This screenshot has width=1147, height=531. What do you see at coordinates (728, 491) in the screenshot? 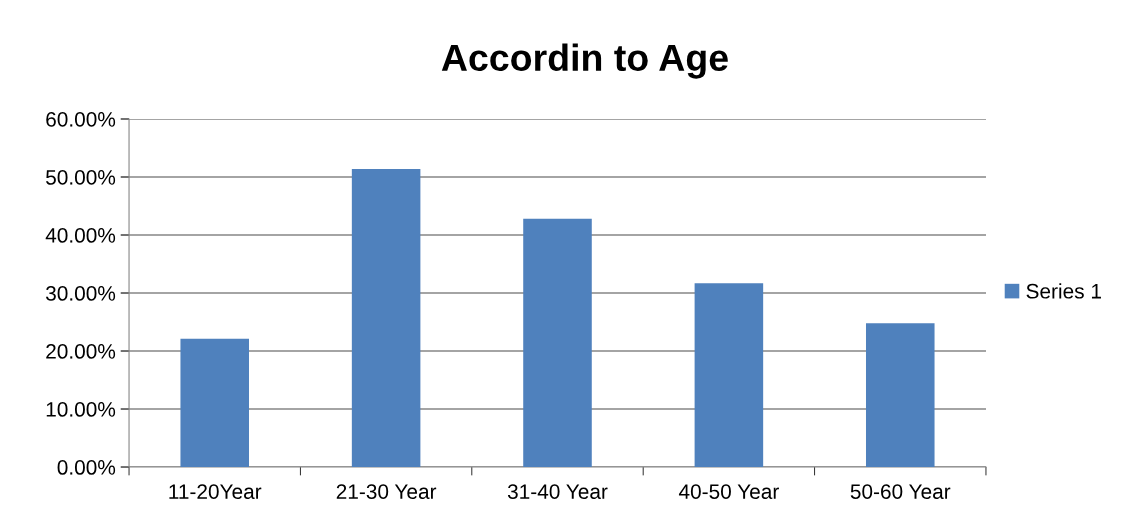
I see `x-tick-label: 40-50 Year` at bounding box center [728, 491].